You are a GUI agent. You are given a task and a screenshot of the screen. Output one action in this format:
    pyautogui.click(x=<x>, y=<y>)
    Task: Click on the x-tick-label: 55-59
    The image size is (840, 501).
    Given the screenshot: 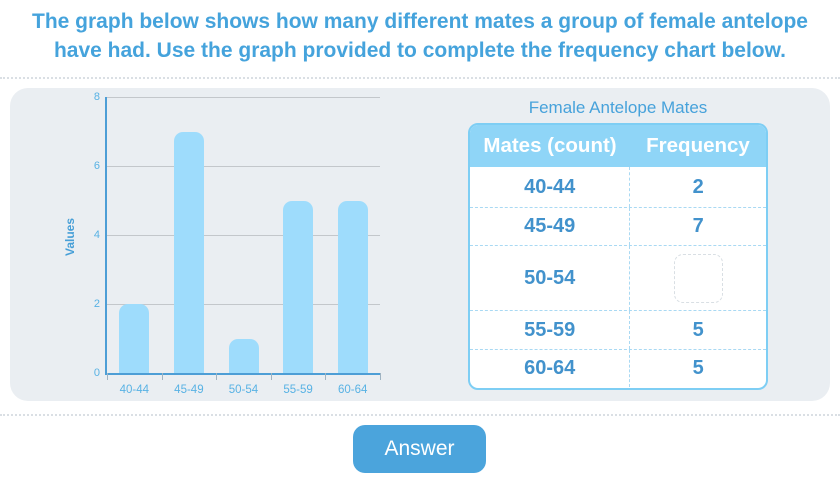 What is the action you would take?
    pyautogui.click(x=298, y=390)
    